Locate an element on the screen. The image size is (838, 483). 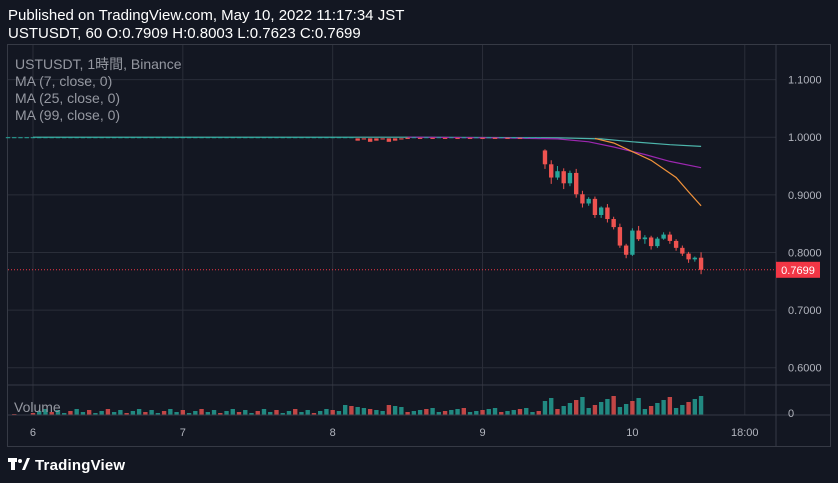
y-tick-label: 0.6000 is located at coordinates (805, 369).